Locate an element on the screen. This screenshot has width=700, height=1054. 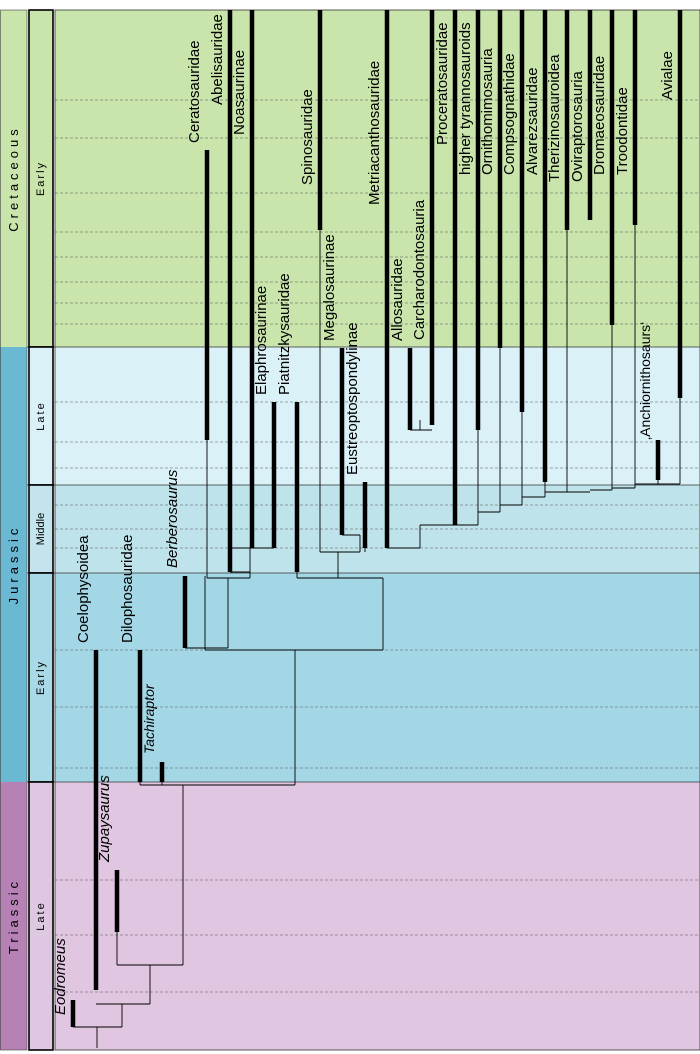
taxon-label-ceratosauridae: Ceratosauridae is located at coordinates (194, 91).